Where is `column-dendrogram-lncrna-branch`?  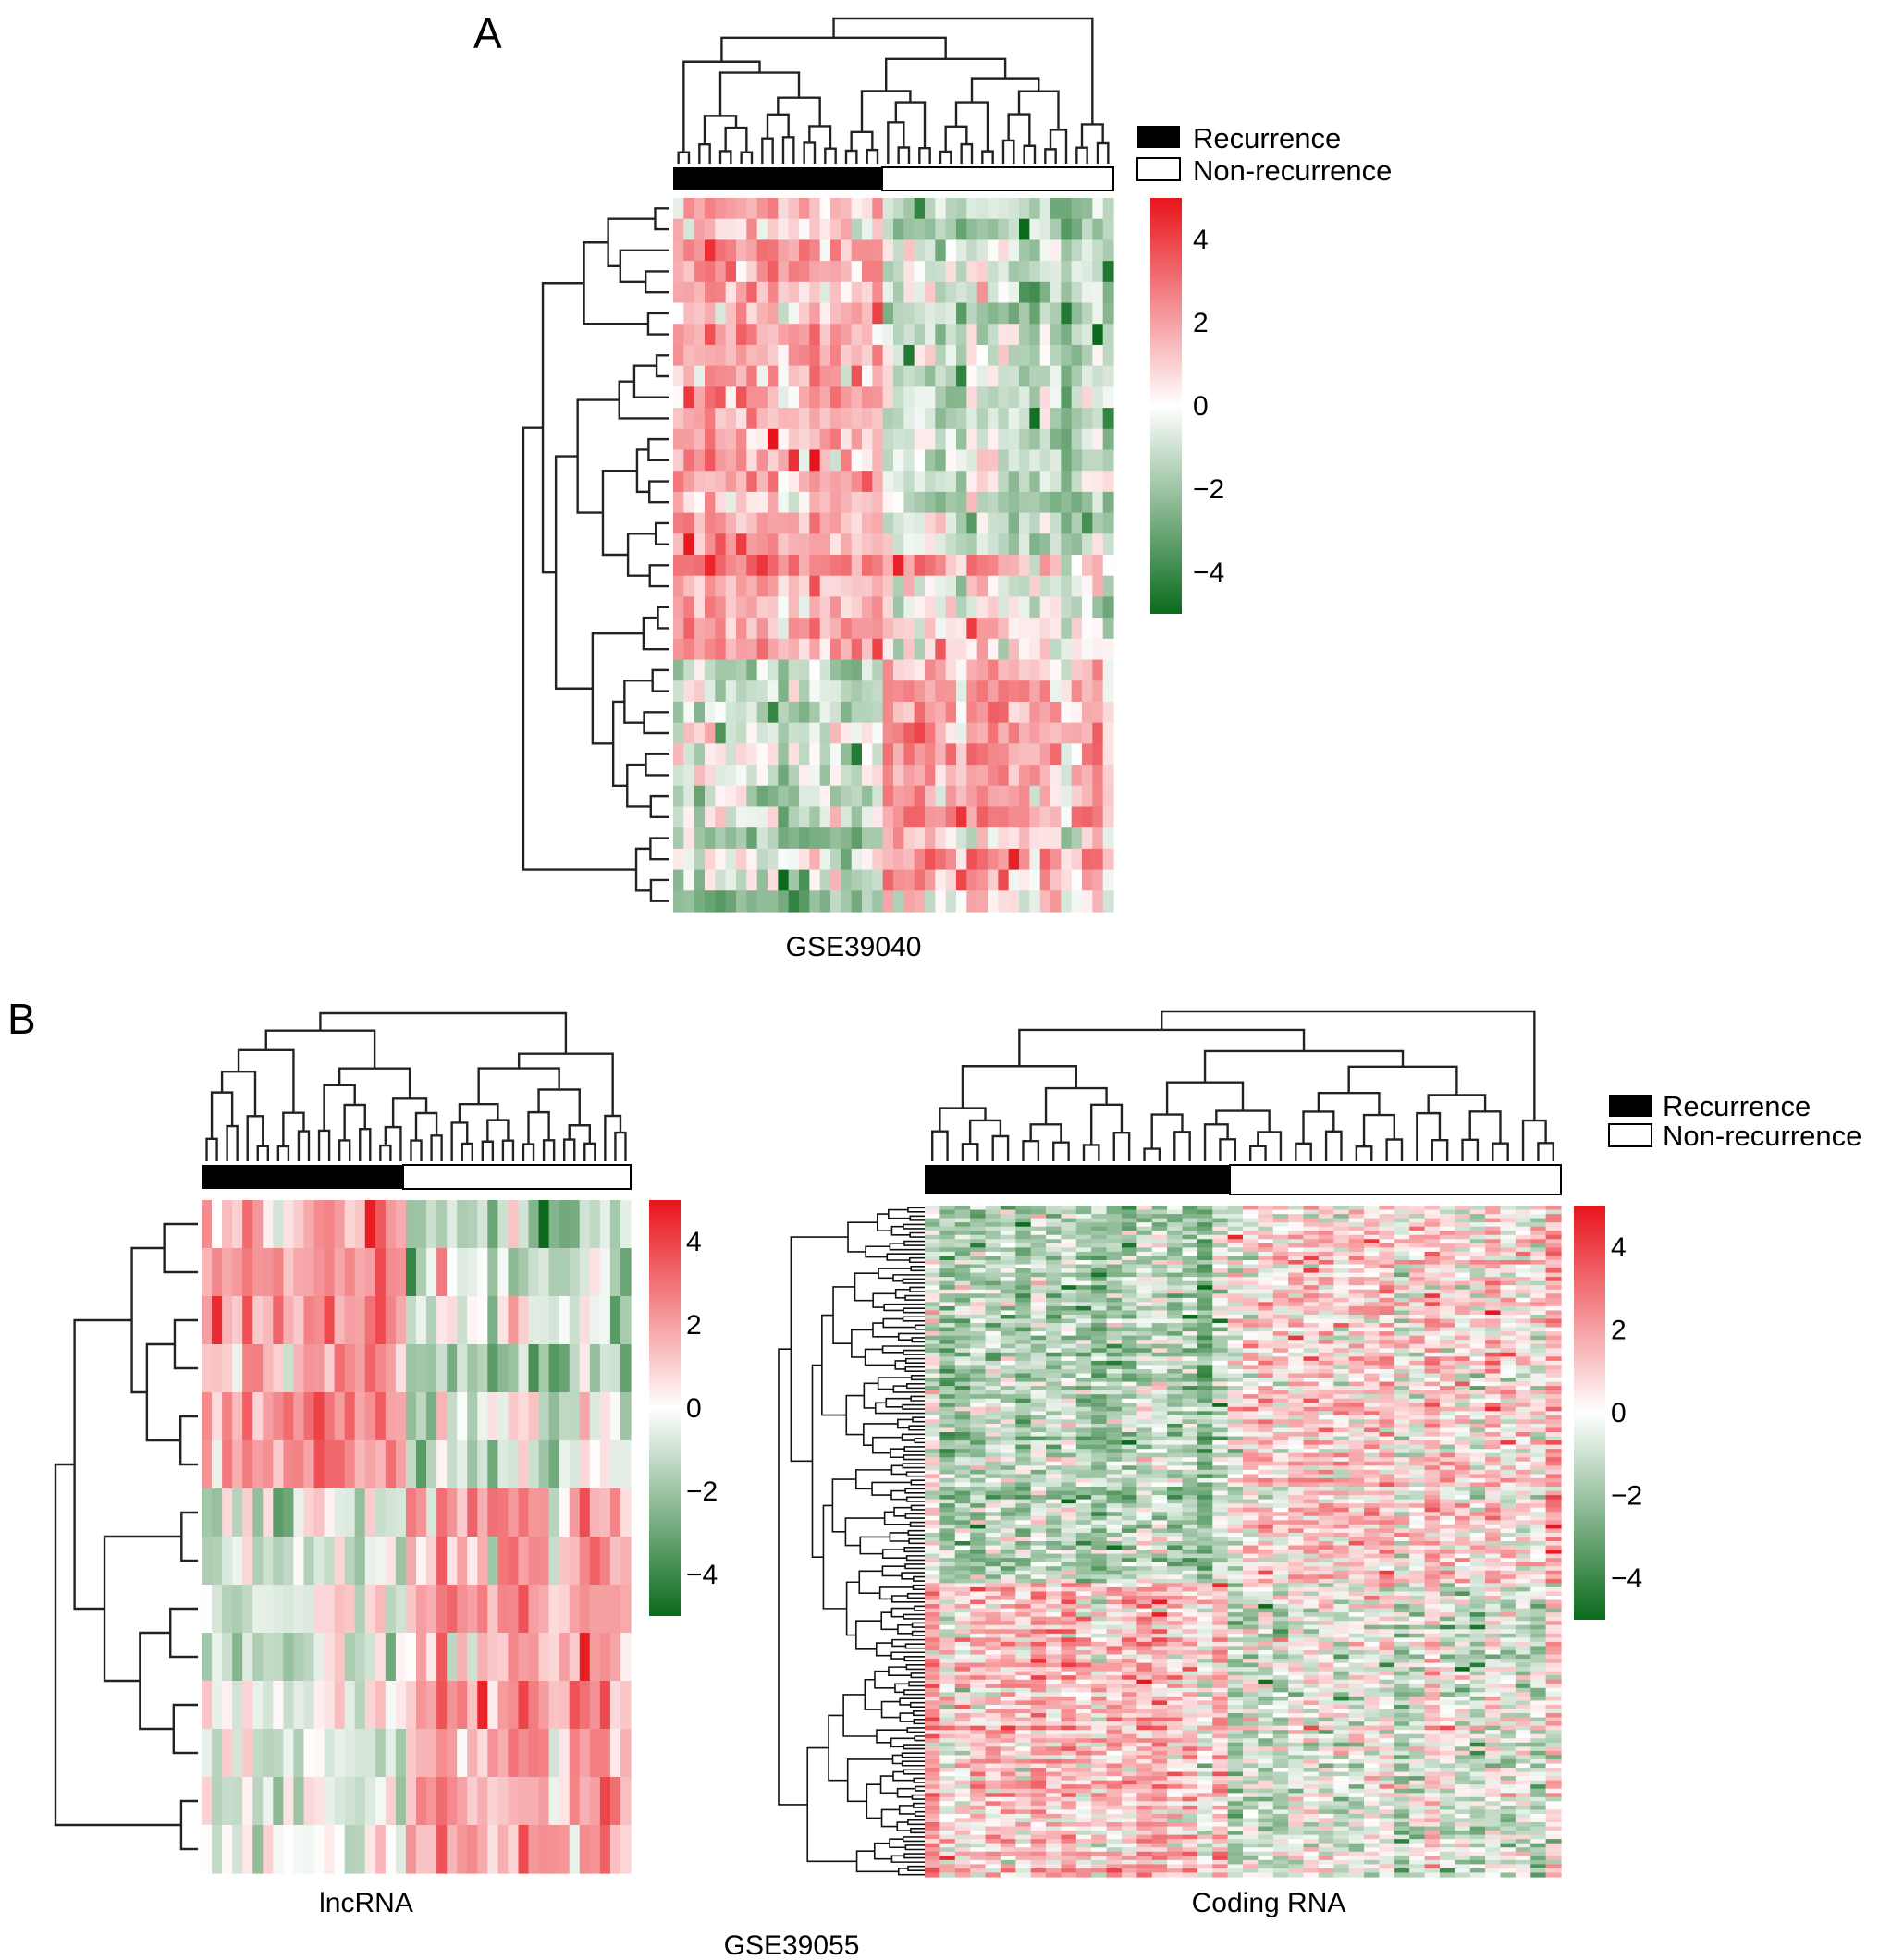 column-dendrogram-lncrna-branch is located at coordinates (374, 1083).